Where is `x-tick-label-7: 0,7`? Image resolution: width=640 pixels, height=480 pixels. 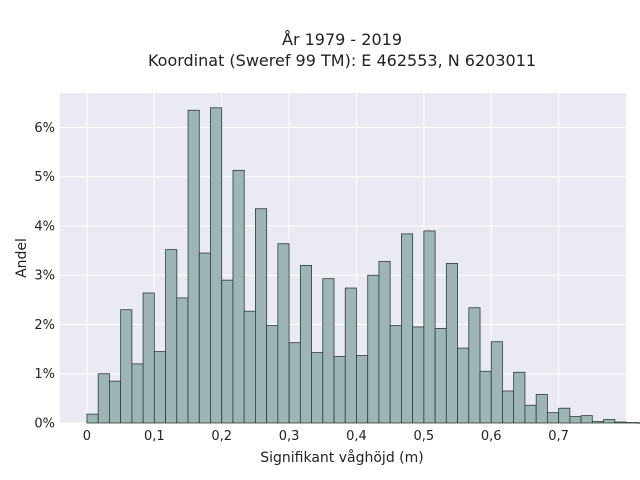
x-tick-label-7: 0,7 is located at coordinates (558, 436).